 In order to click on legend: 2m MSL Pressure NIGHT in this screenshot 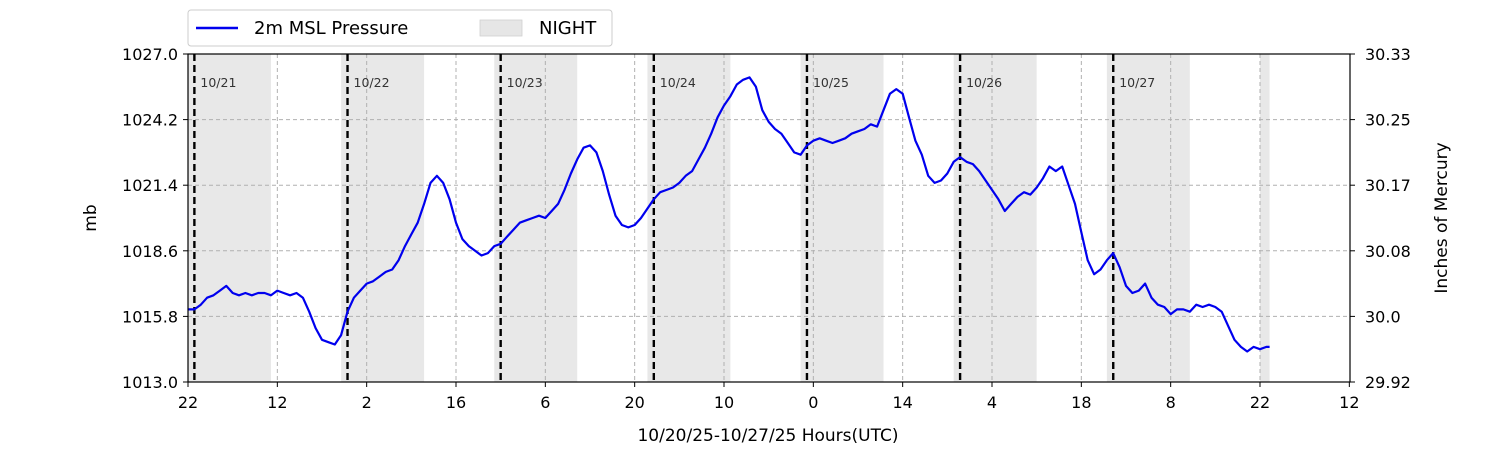, I will do `click(400, 28)`.